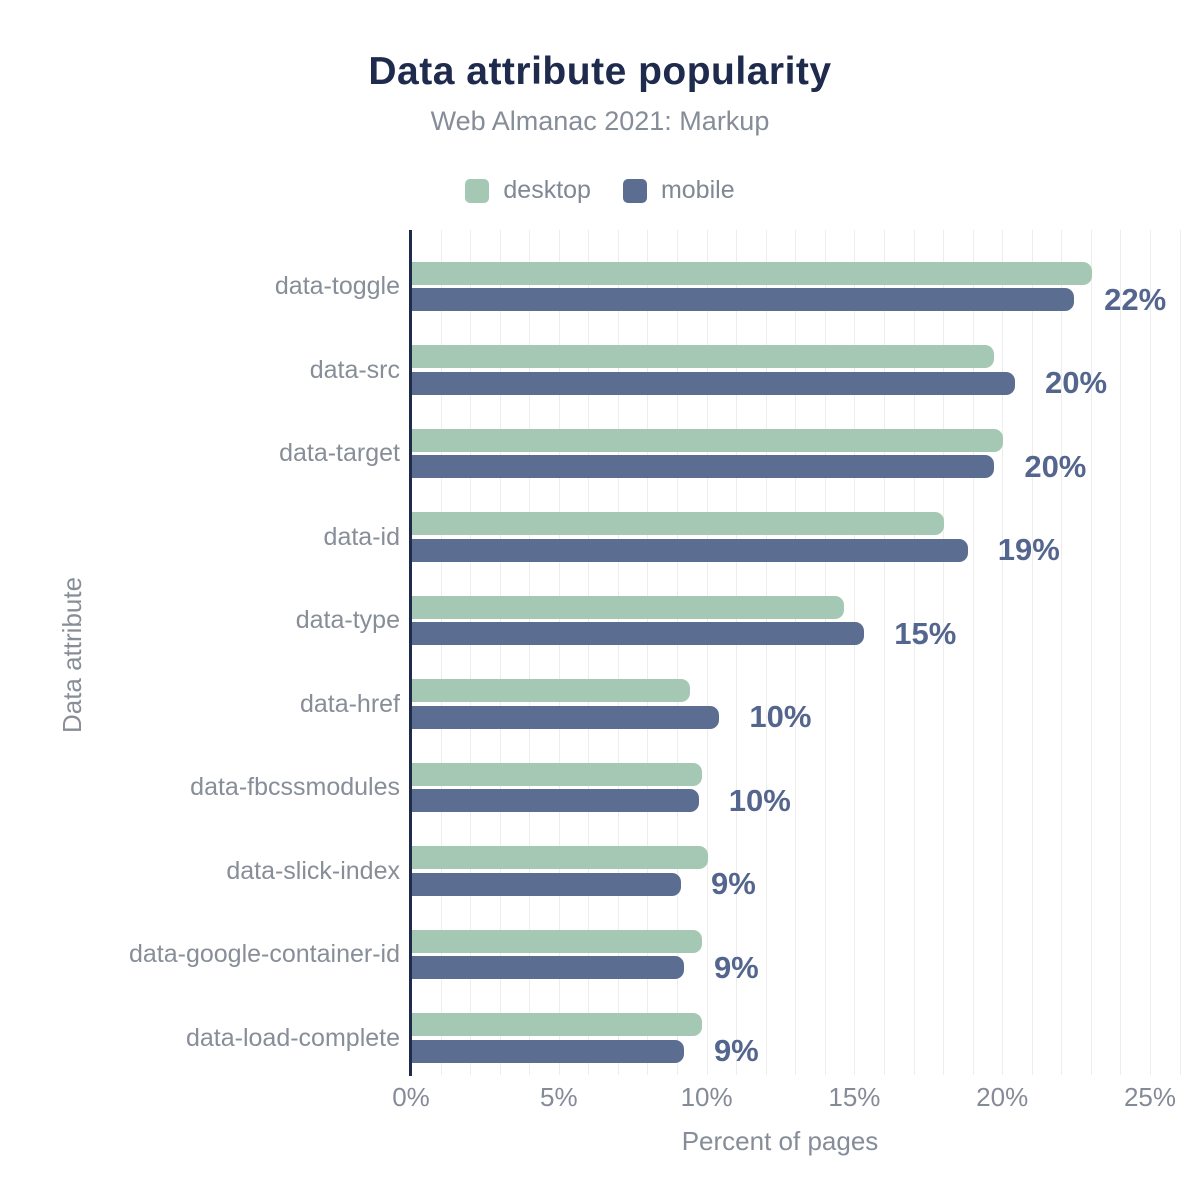 The image size is (1200, 1198). I want to click on category-label: data-fbcssmodules, so click(295, 787).